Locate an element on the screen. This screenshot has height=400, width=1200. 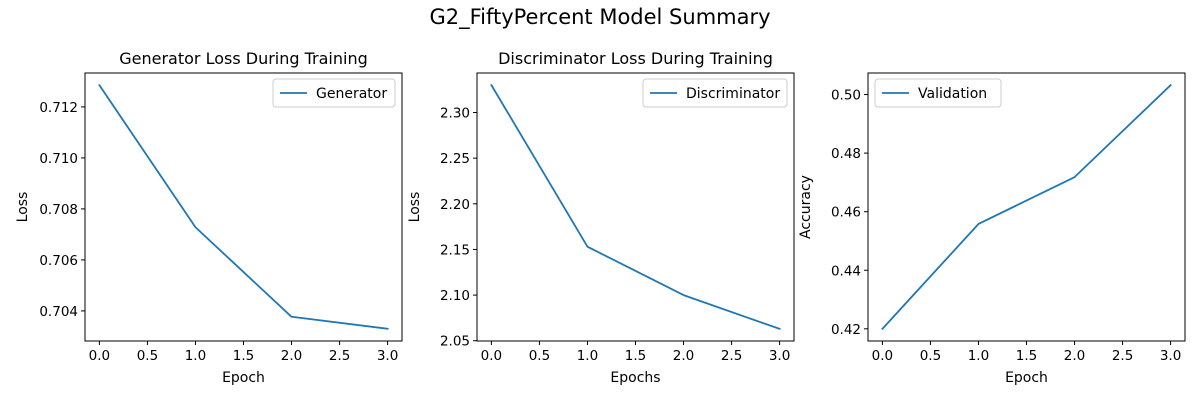
series-line-generator is located at coordinates (243, 206).